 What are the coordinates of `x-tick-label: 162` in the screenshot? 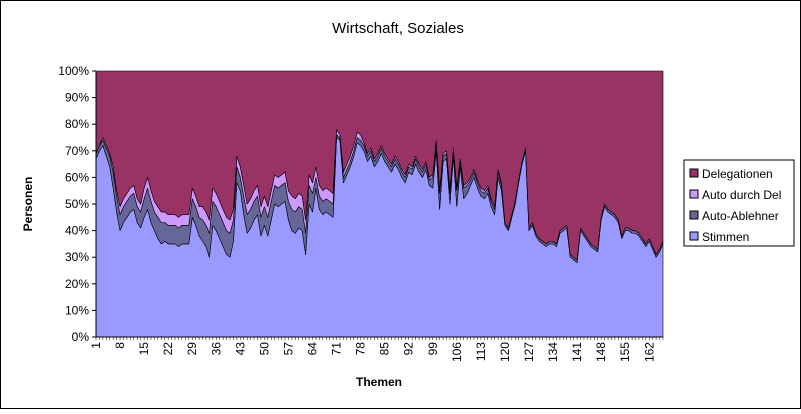 It's located at (649, 352).